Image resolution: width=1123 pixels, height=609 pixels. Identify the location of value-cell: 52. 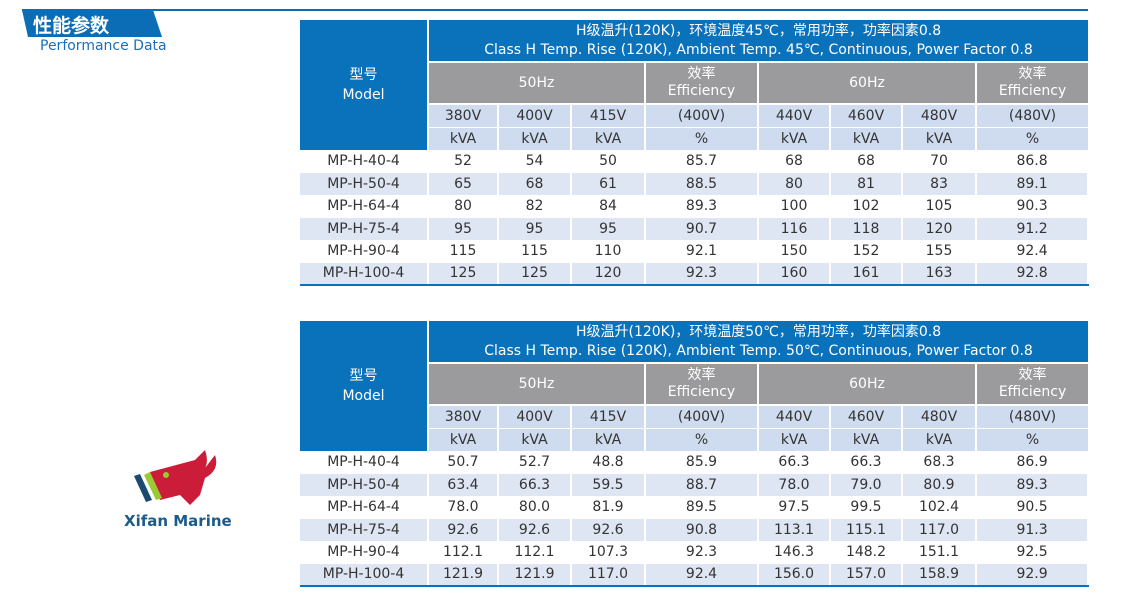
(463, 161).